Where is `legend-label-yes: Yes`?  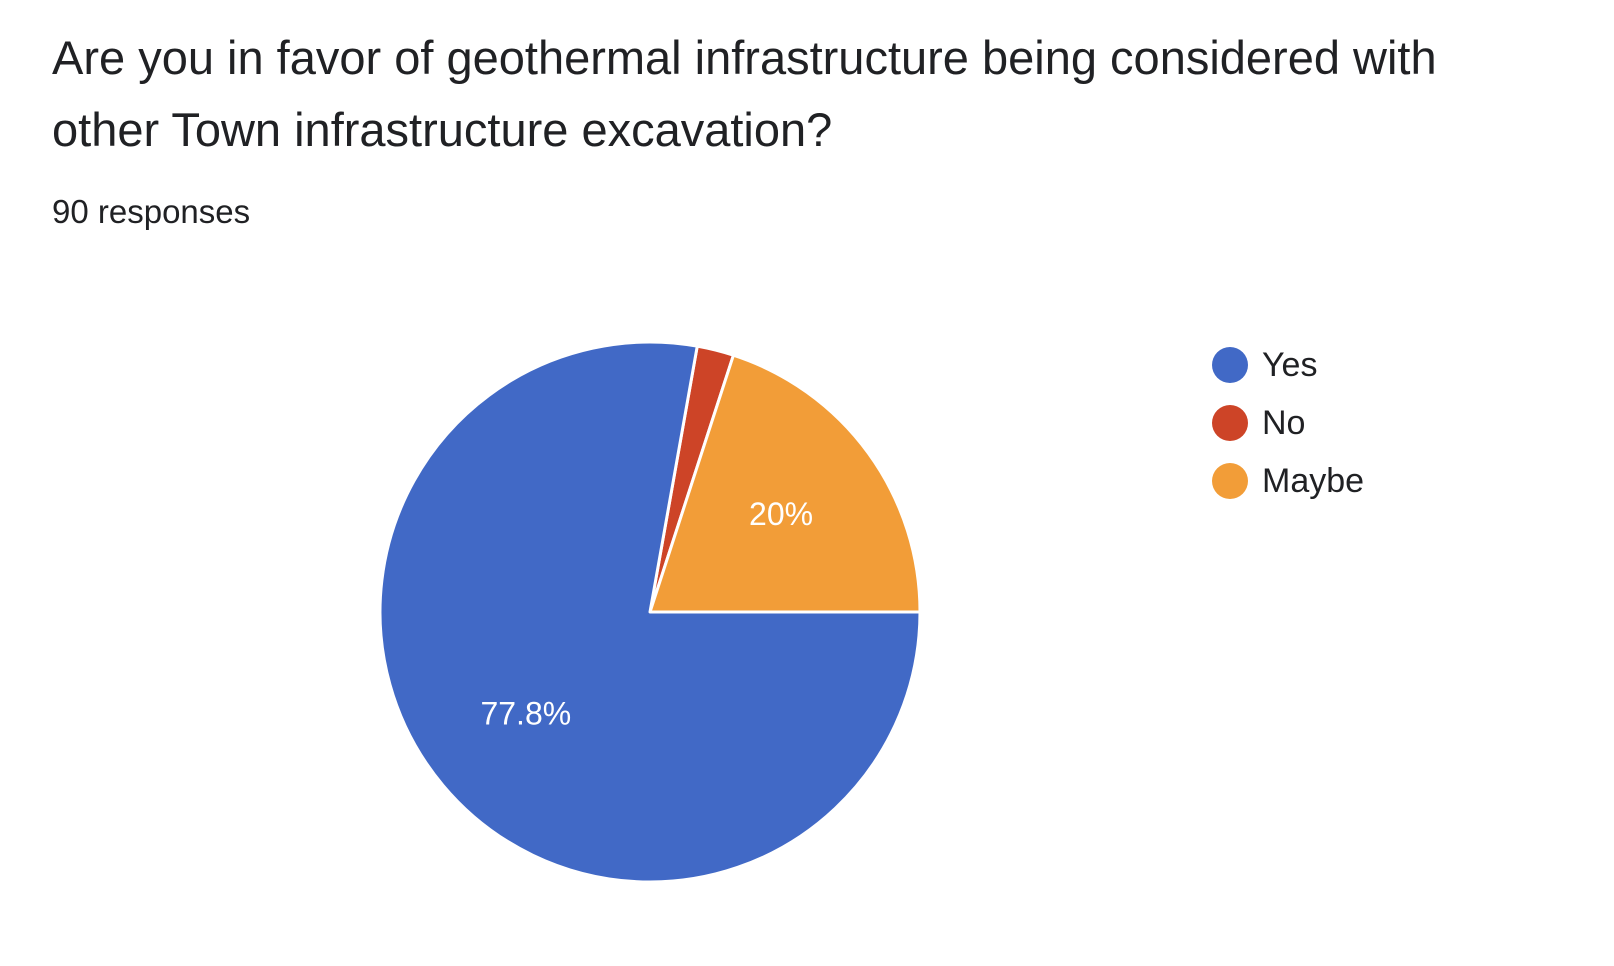 legend-label-yes: Yes is located at coordinates (1290, 364).